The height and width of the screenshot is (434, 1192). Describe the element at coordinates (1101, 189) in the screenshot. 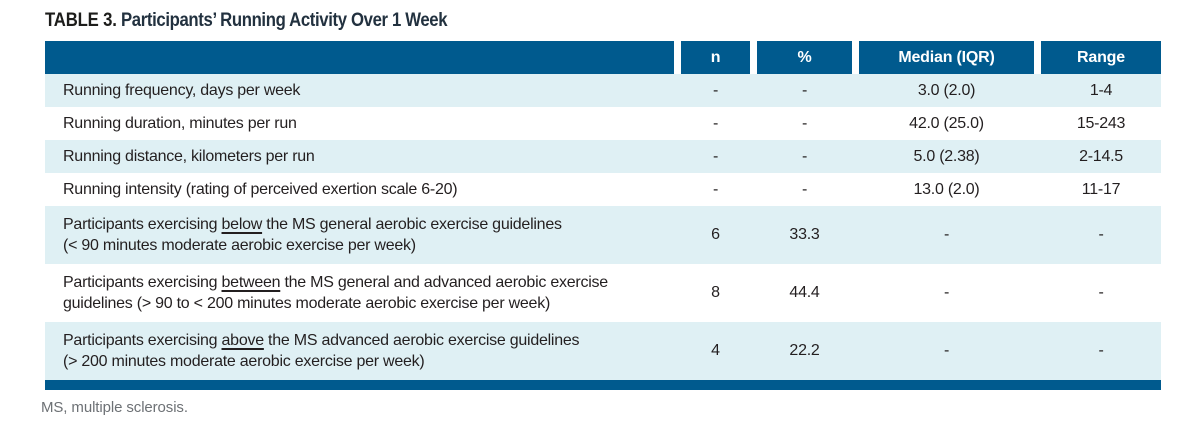

I see `cell-range: 11-17` at that location.